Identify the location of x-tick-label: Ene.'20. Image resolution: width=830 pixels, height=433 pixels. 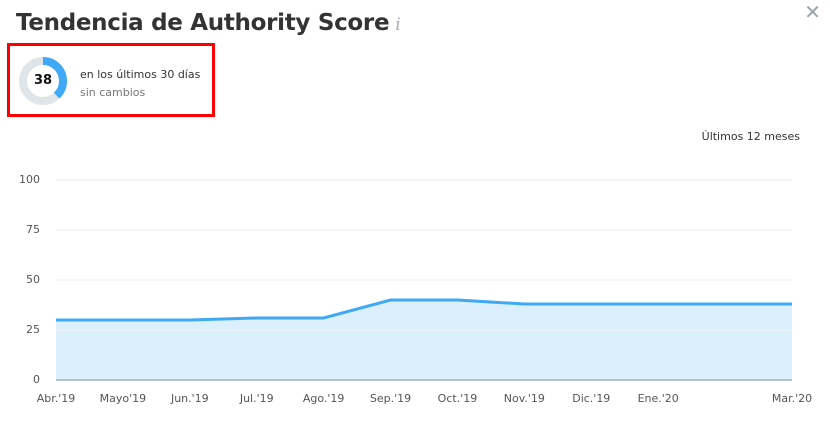
(658, 398).